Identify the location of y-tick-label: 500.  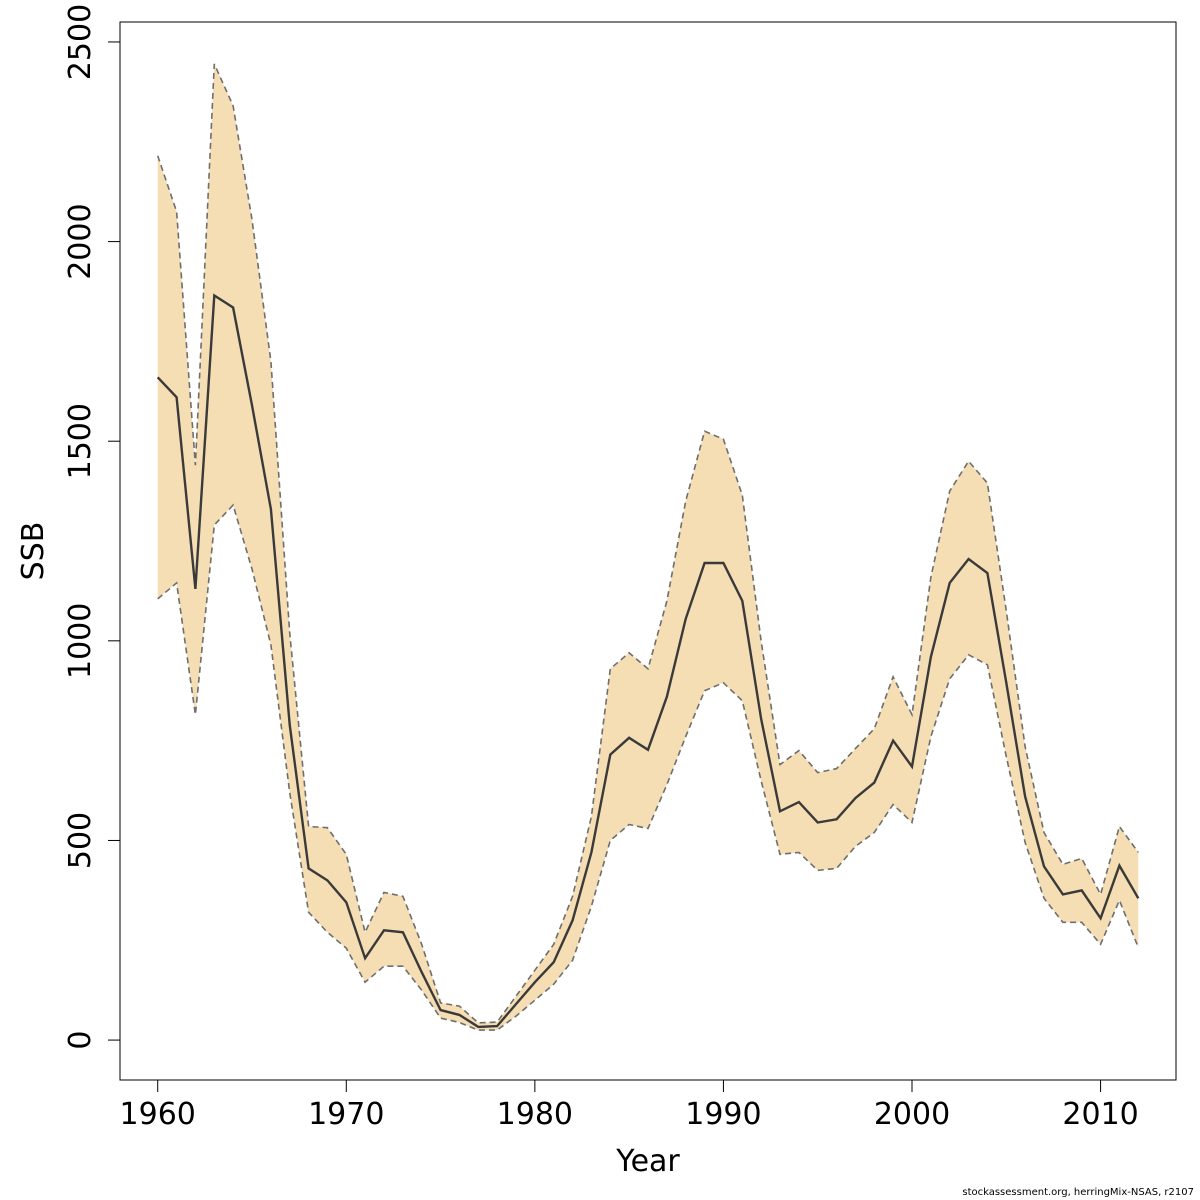
(80, 840).